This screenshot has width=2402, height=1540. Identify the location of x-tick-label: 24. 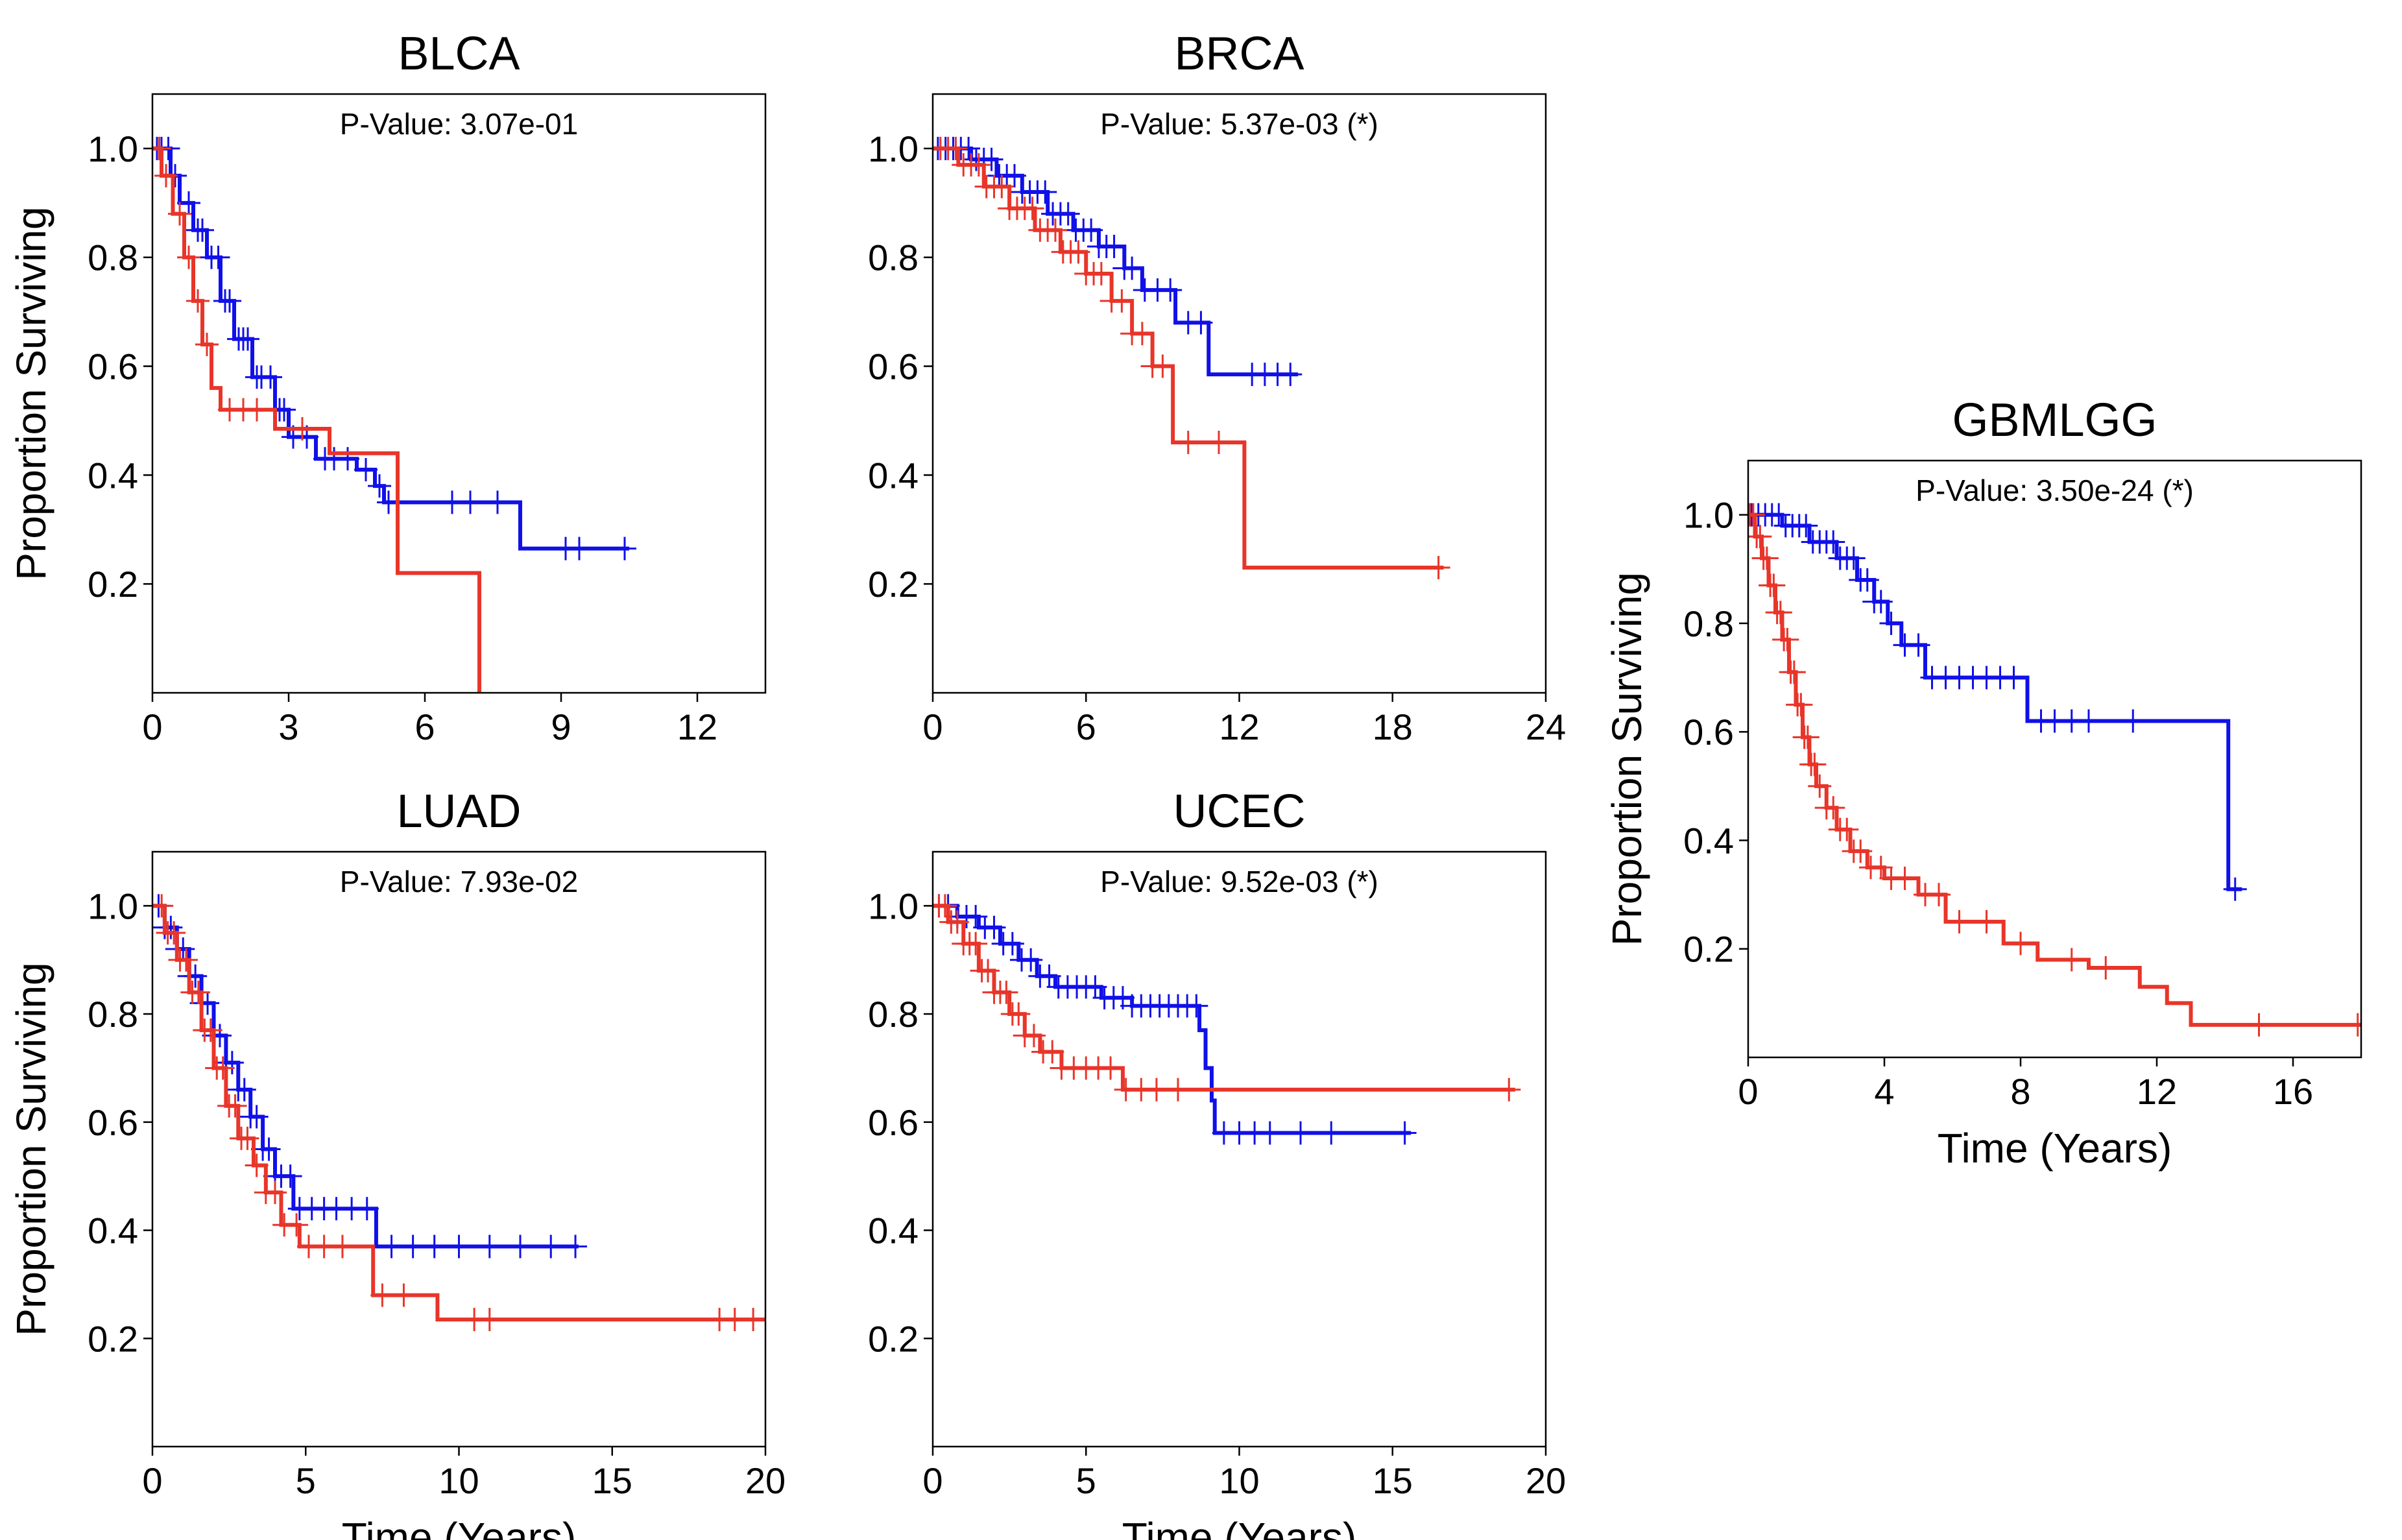
(1546, 727).